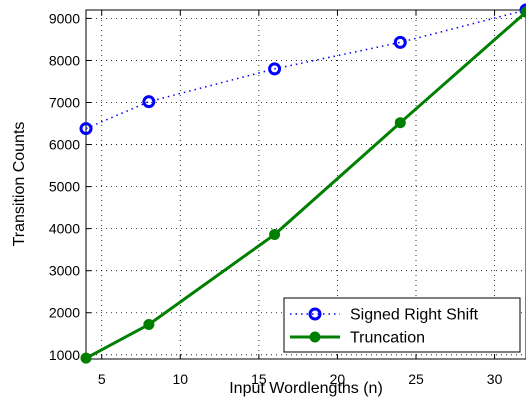 The width and height of the screenshot is (526, 405). What do you see at coordinates (19, 184) in the screenshot?
I see `y-axis-label: Transition Counts` at bounding box center [19, 184].